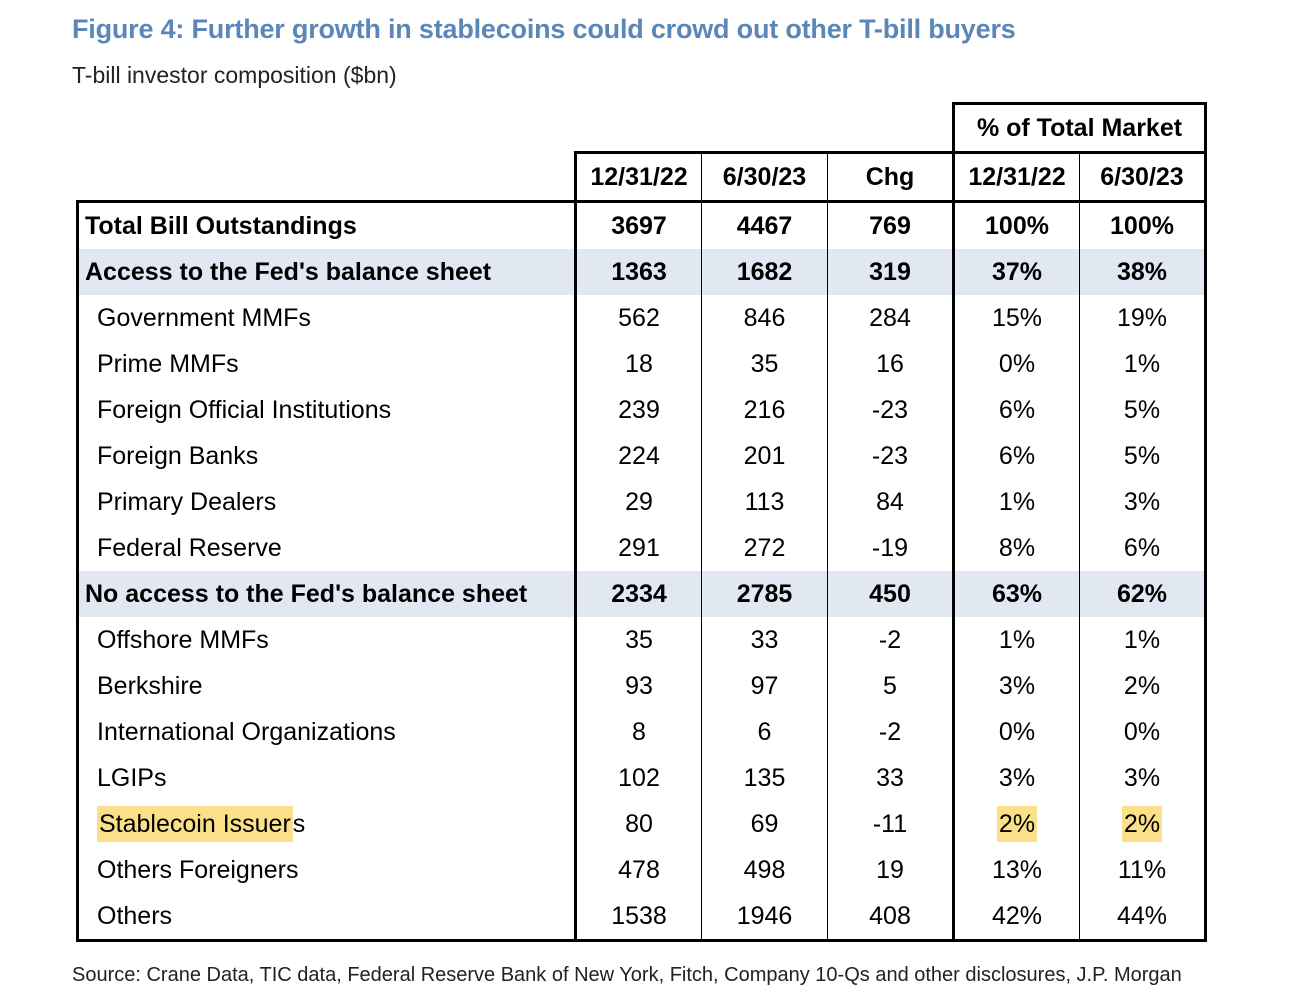  I want to click on row-value: 19, so click(890, 870).